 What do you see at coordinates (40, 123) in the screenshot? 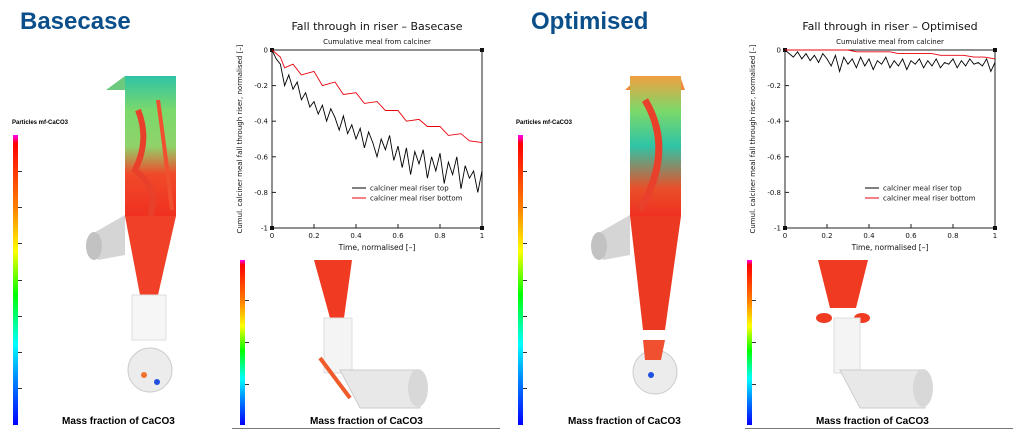
I see `colorbar-label: Particles mf-CaCO3` at bounding box center [40, 123].